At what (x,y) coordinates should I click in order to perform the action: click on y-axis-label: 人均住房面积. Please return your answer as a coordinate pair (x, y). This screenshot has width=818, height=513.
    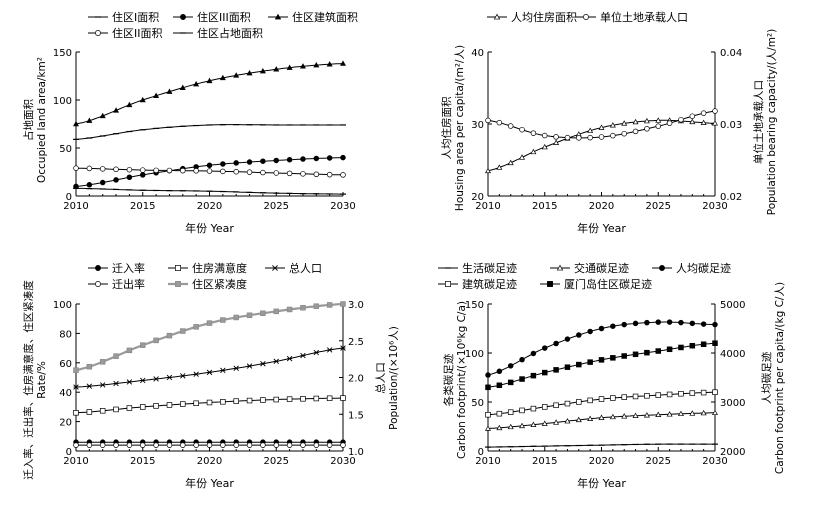
    Looking at the image, I should click on (446, 127).